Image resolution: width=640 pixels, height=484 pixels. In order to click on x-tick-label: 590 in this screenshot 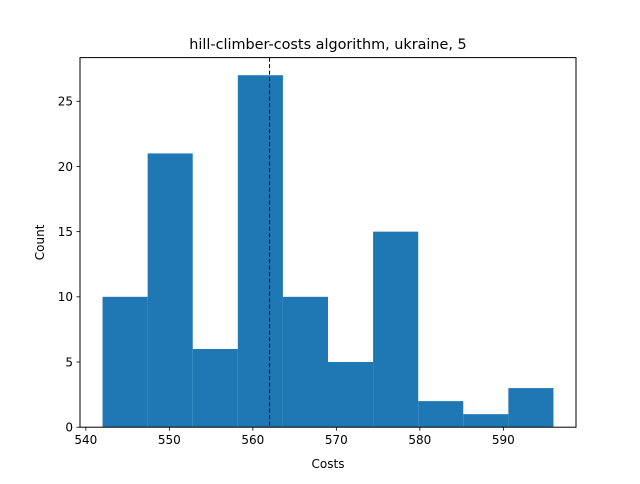, I will do `click(503, 440)`.